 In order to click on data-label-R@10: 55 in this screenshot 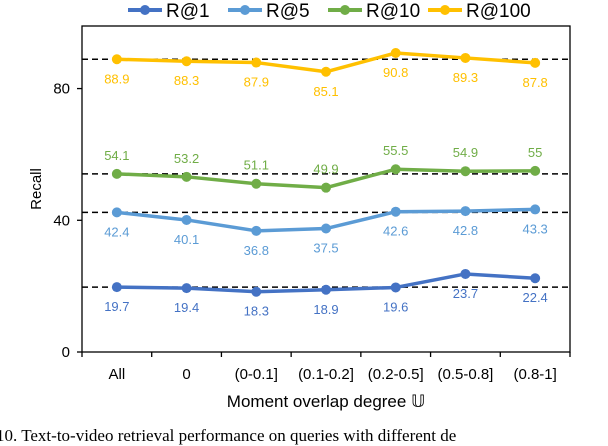, I will do `click(535, 152)`.